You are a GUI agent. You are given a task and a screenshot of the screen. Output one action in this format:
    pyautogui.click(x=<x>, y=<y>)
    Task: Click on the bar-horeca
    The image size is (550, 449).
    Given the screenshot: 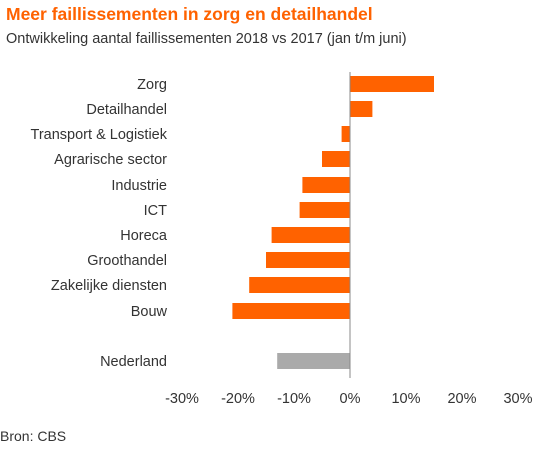 What is the action you would take?
    pyautogui.click(x=310, y=235)
    